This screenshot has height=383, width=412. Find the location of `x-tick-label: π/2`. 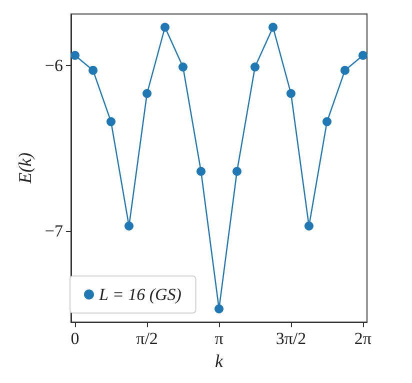

x-tick-label: π/2 is located at coordinates (147, 338).